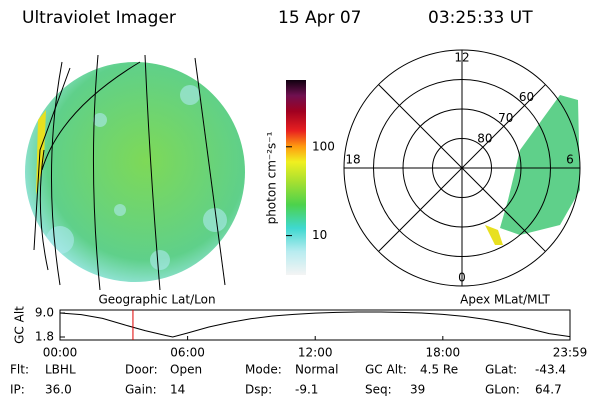 Image resolution: width=600 pixels, height=400 pixels. I want to click on auroral-oval, so click(540, 165).